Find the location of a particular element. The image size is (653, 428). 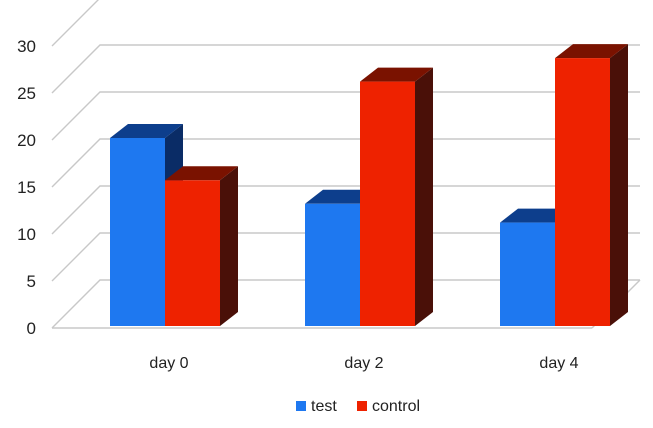

y-tick-label: 15 is located at coordinates (26, 187).